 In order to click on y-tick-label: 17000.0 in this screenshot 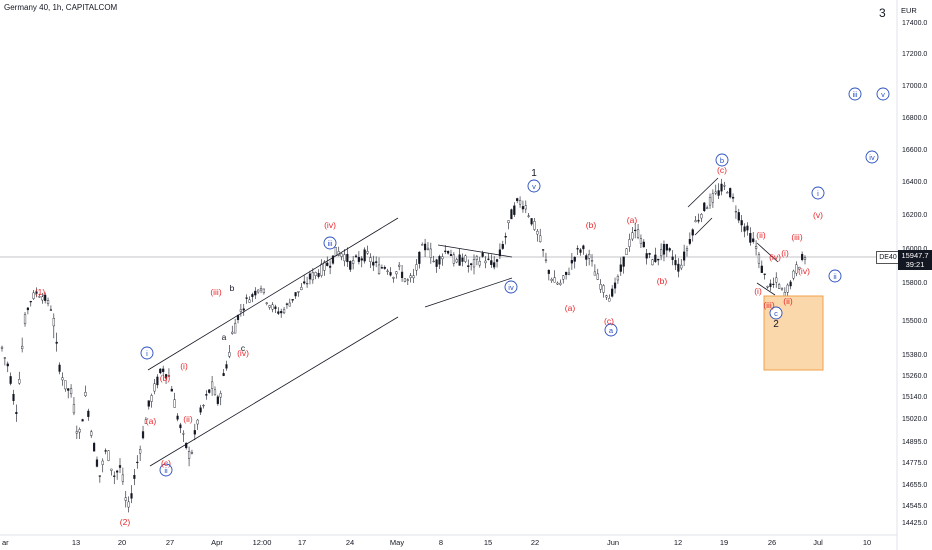, I will do `click(914, 86)`.